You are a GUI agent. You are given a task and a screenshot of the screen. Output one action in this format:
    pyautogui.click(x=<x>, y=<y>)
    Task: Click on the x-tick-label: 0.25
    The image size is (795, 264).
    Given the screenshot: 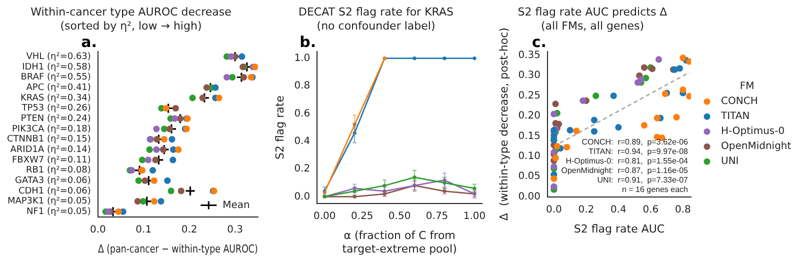 What is the action you would take?
    pyautogui.click(x=362, y=216)
    